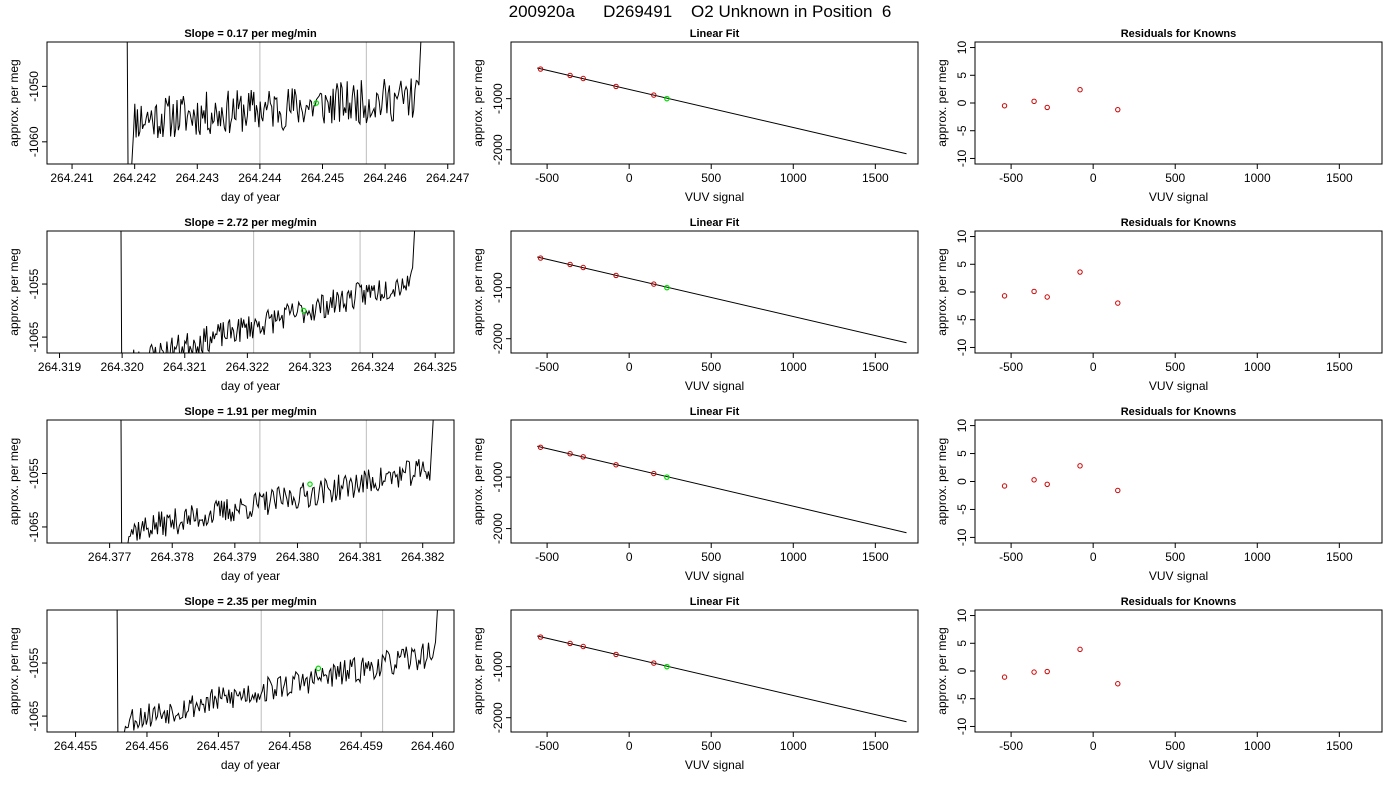  Describe the element at coordinates (250, 412) in the screenshot. I see `panel-title: Slope = 1.91 per meg/min` at that location.